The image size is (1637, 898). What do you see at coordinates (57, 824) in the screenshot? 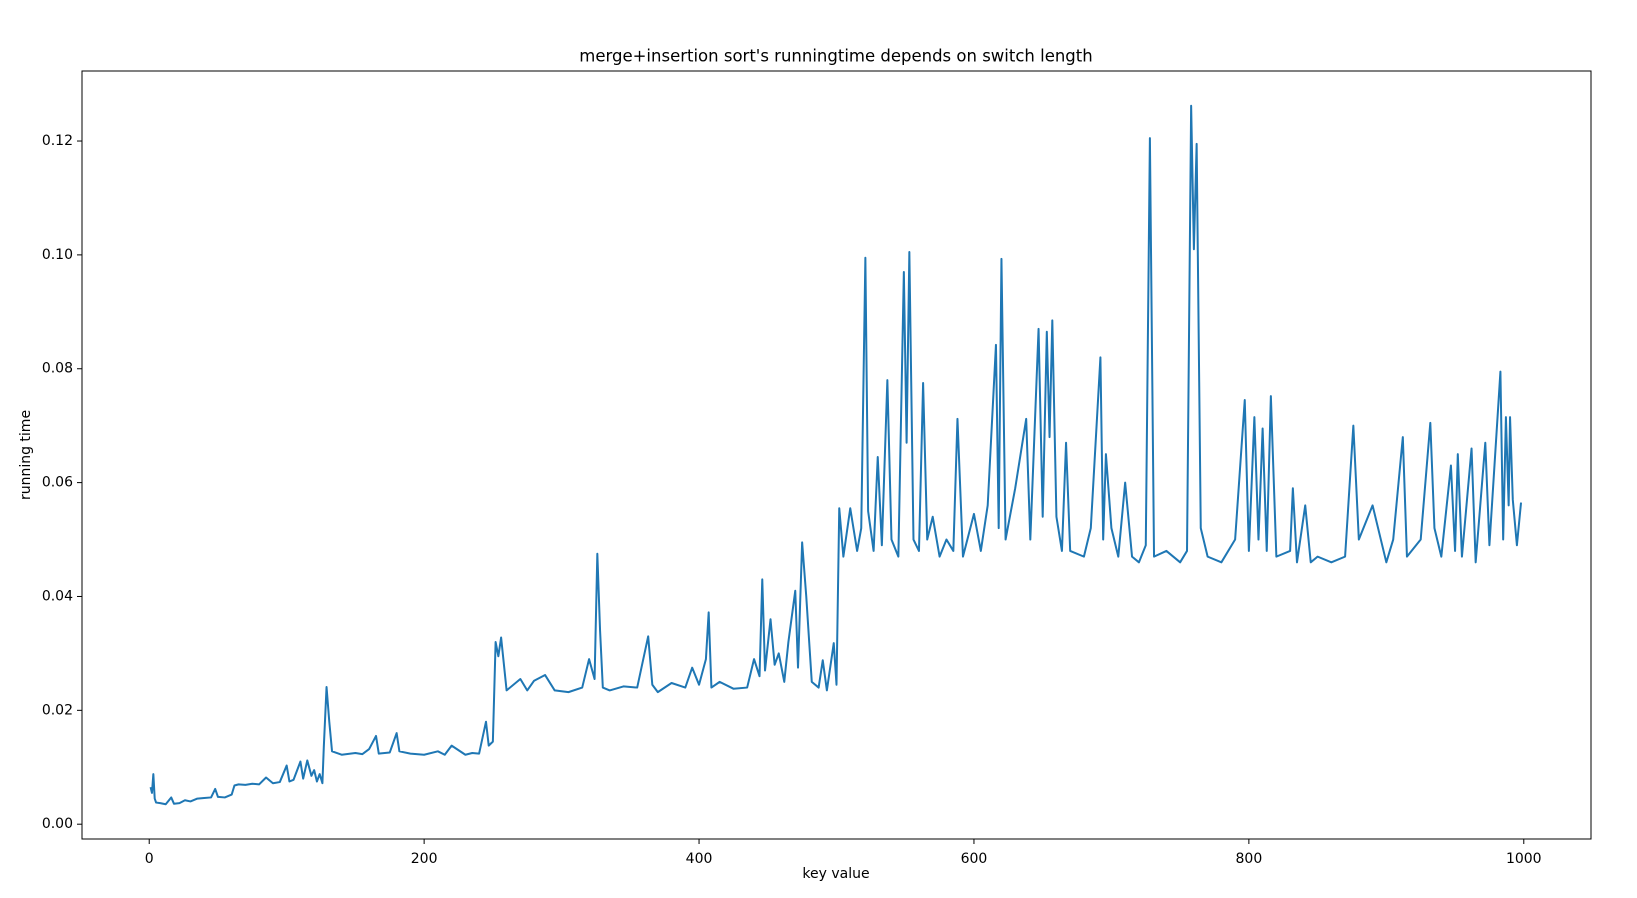
I see `y-tick-label: 0.00` at bounding box center [57, 824].